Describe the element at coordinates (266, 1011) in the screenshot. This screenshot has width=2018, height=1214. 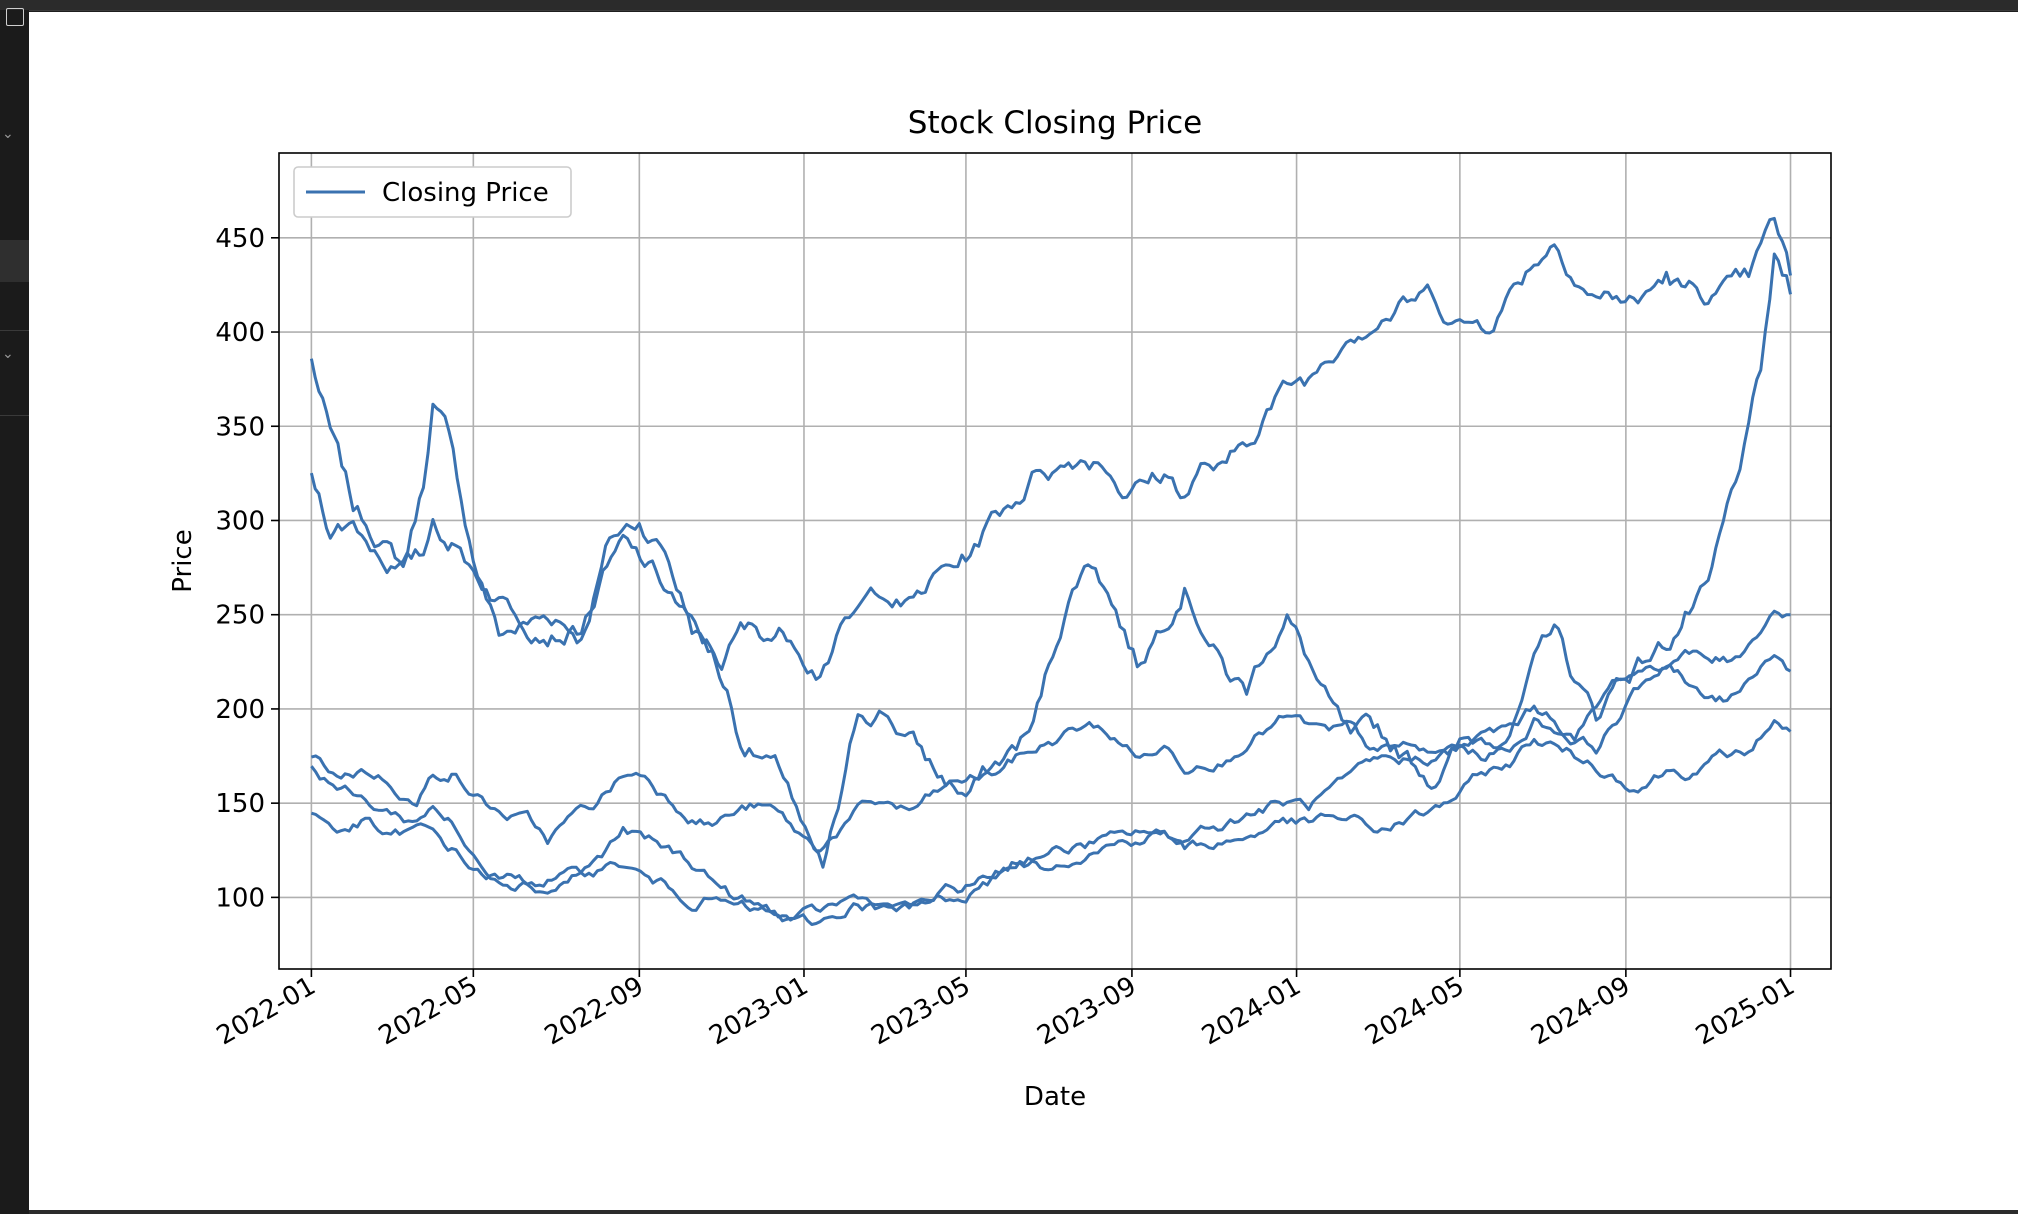
I see `x-tick-label: 2022-01` at that location.